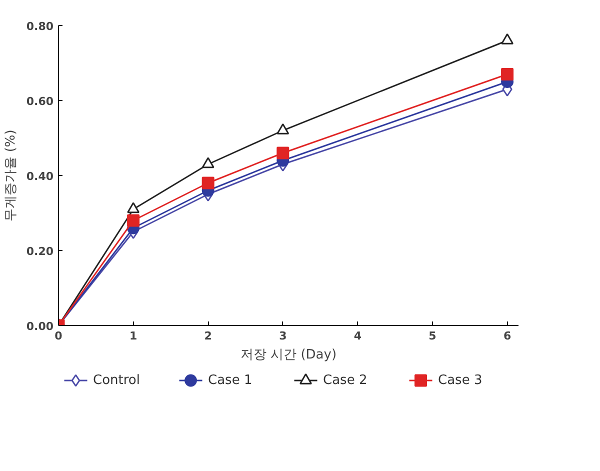 The width and height of the screenshot is (600, 471). I want to click on legend-label: Control, so click(116, 380).